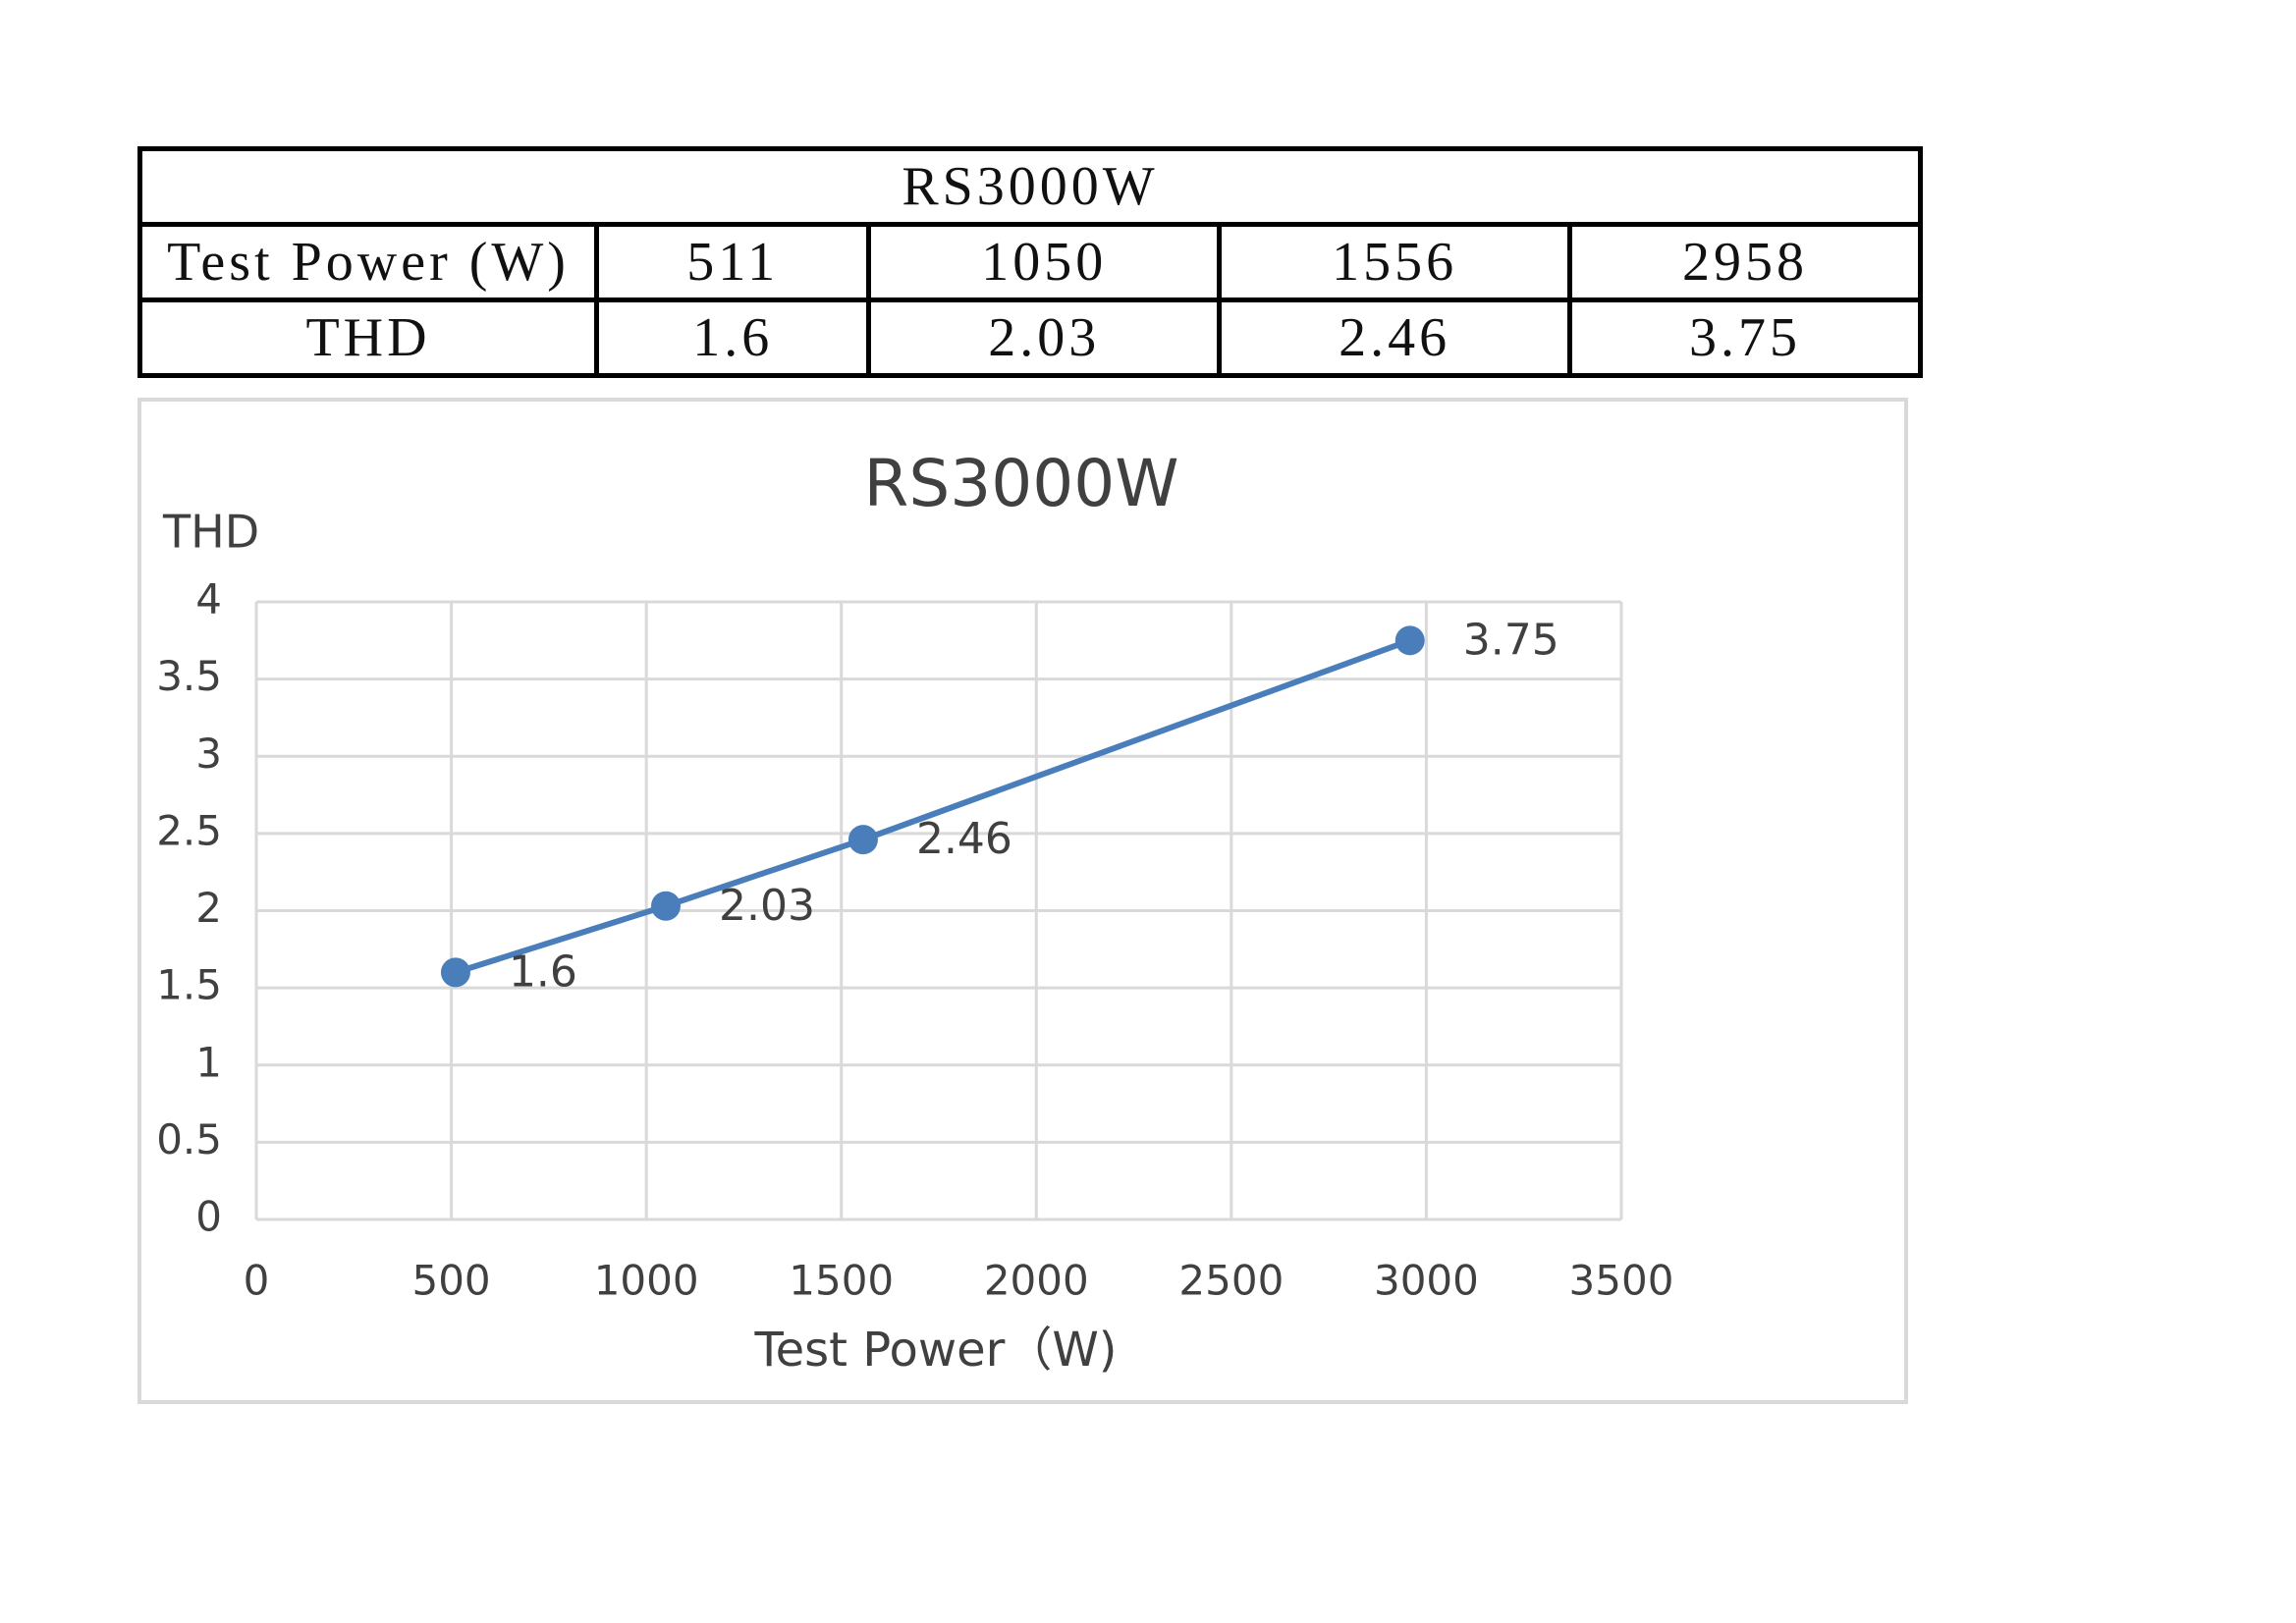  What do you see at coordinates (1745, 262) in the screenshot?
I see `table-cell: 2958` at bounding box center [1745, 262].